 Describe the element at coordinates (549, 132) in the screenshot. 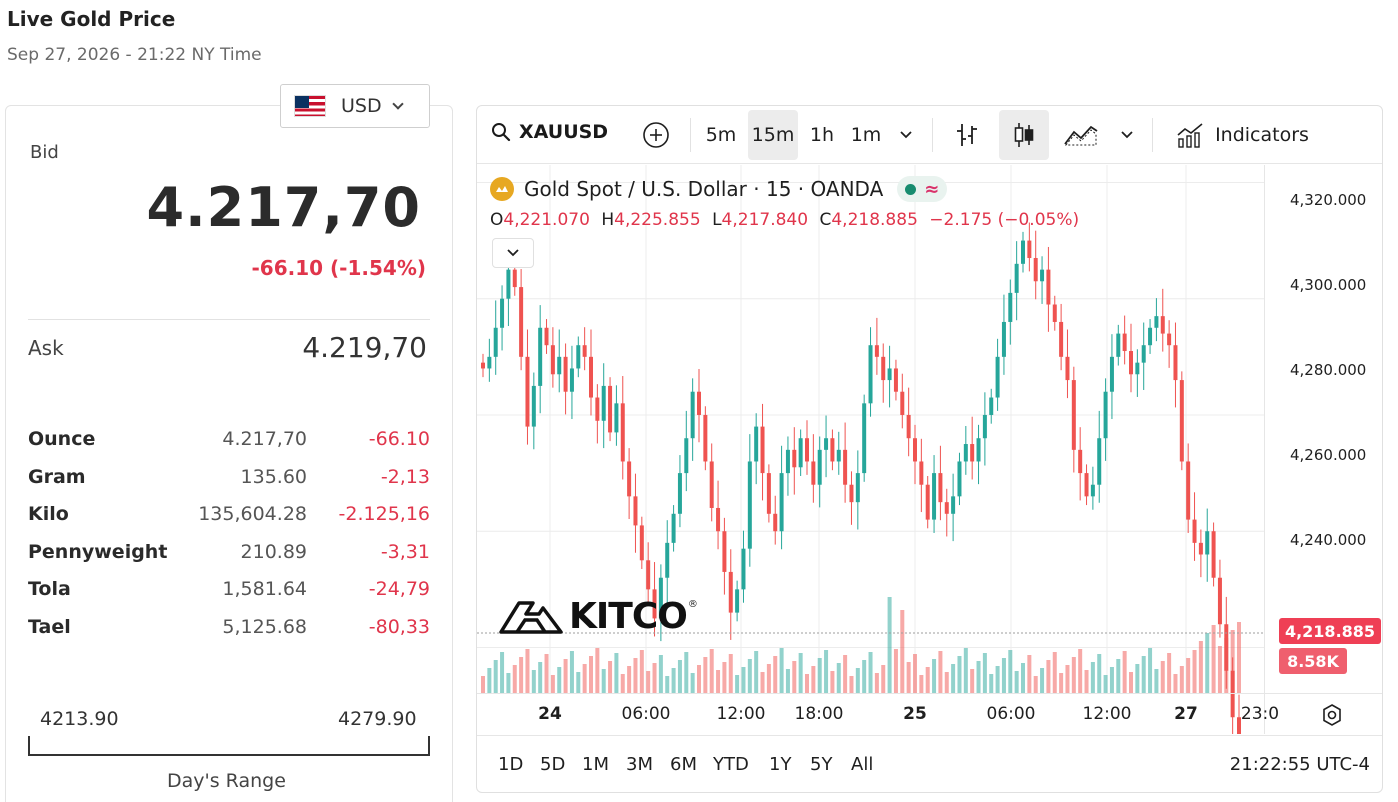

I see `symbol-search: XAUUSD` at that location.